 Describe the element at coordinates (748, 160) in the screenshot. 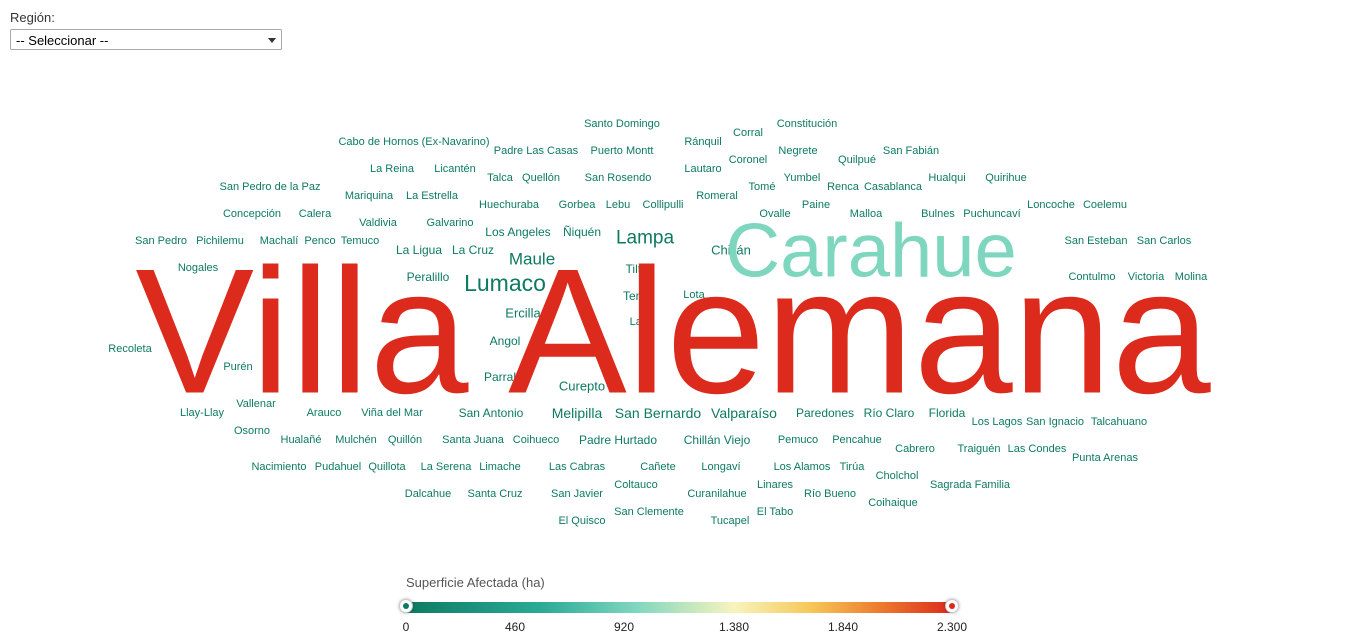

I see `word-cloud-word: Coronel` at that location.